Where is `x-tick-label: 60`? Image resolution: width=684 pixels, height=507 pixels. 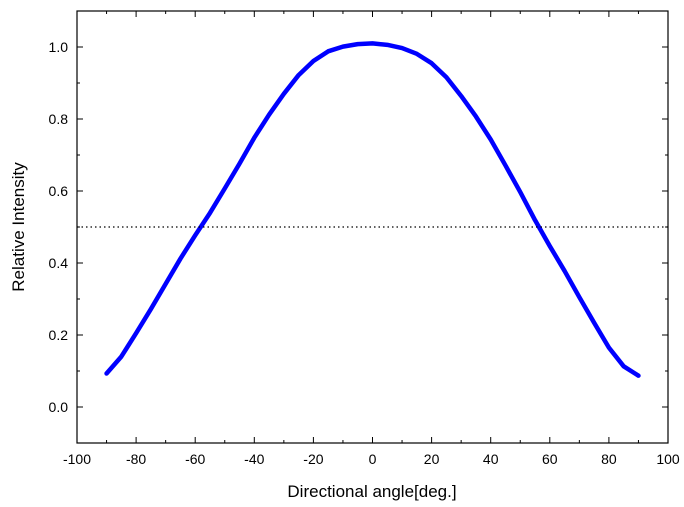
x-tick-label: 60 is located at coordinates (550, 459).